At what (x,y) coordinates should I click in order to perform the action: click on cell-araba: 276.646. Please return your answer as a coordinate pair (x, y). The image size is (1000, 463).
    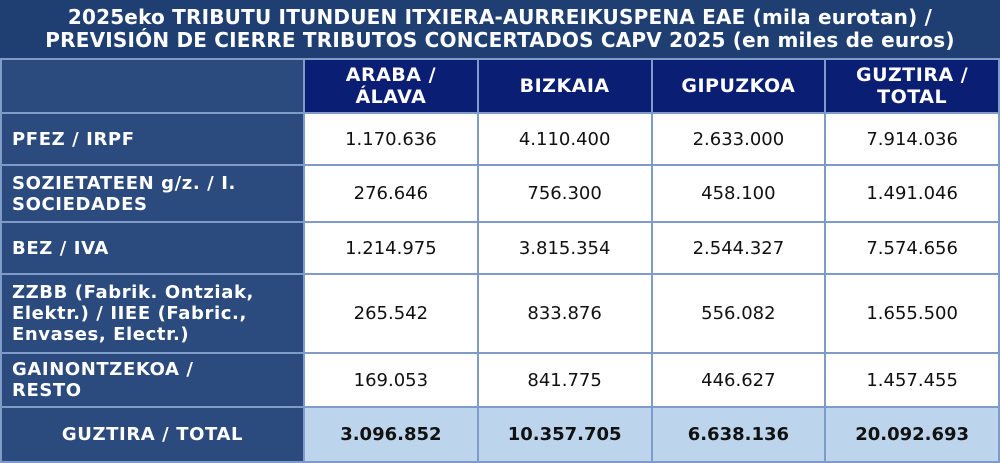
    Looking at the image, I should click on (391, 193).